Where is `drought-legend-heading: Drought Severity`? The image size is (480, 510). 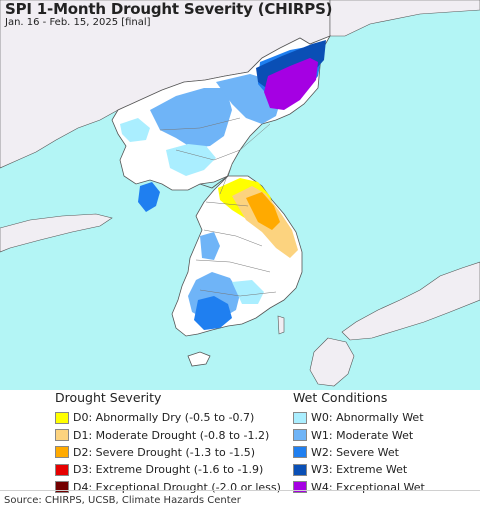
drought-legend-heading: Drought Severity is located at coordinates (108, 397).